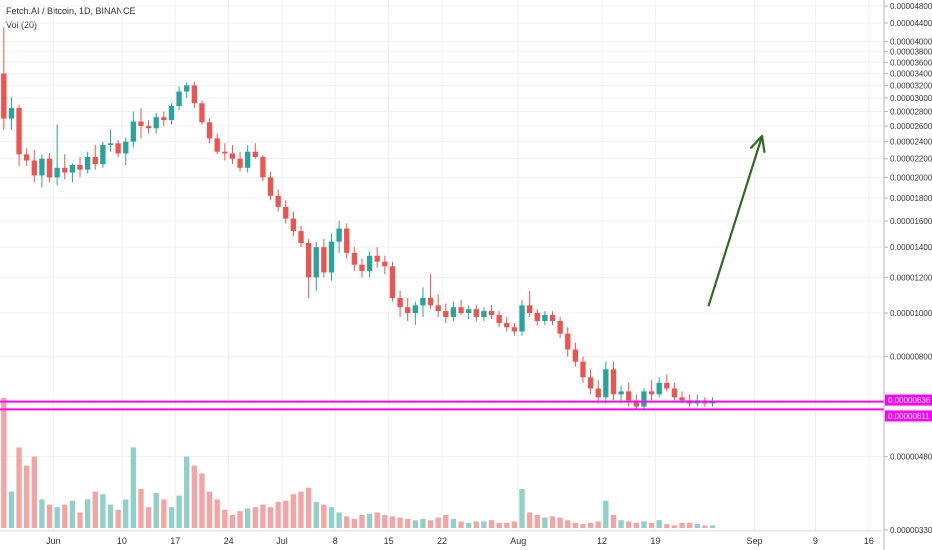  What do you see at coordinates (335, 541) in the screenshot?
I see `date-tick-label: 8` at bounding box center [335, 541].